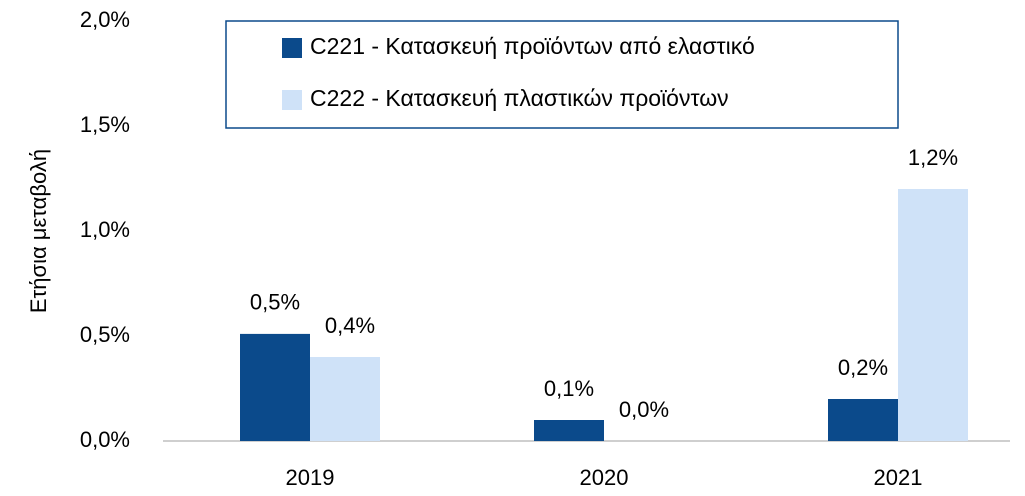 This screenshot has height=496, width=1025. What do you see at coordinates (863, 367) in the screenshot?
I see `value-label: 0,2%` at bounding box center [863, 367].